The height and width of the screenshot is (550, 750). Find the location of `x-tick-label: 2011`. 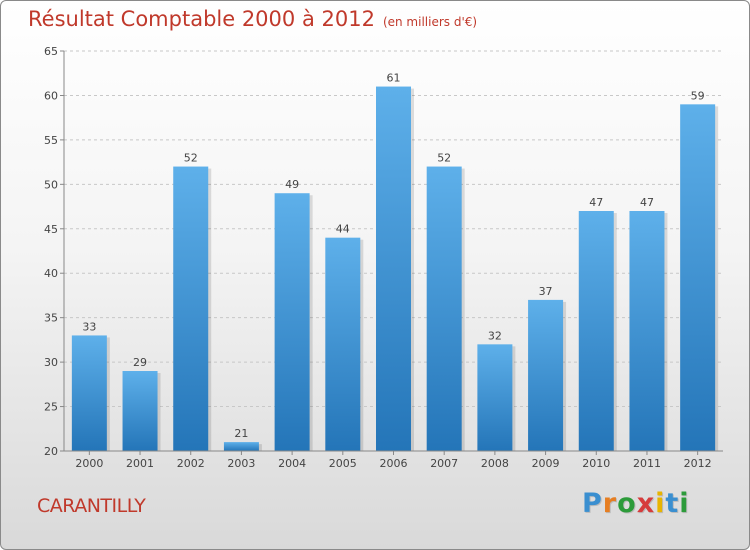

x-tick-label: 2011 is located at coordinates (647, 463).